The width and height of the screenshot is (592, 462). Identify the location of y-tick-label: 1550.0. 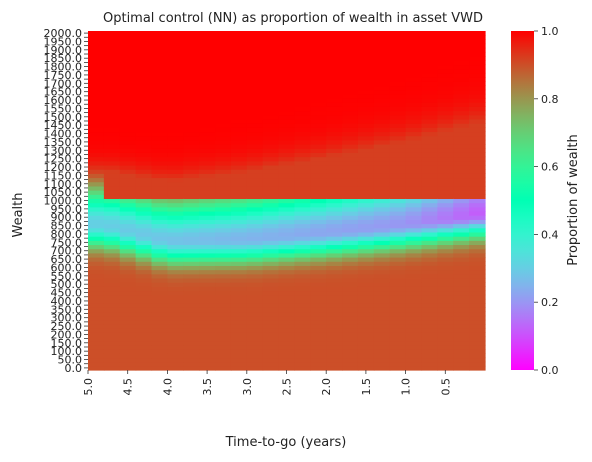
(63, 108).